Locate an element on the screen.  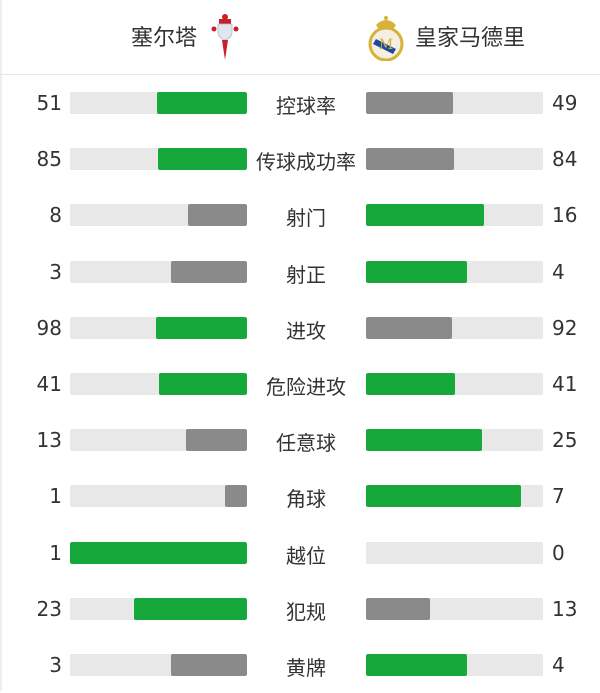
celta-vigo-crest-icon is located at coordinates (225, 37).